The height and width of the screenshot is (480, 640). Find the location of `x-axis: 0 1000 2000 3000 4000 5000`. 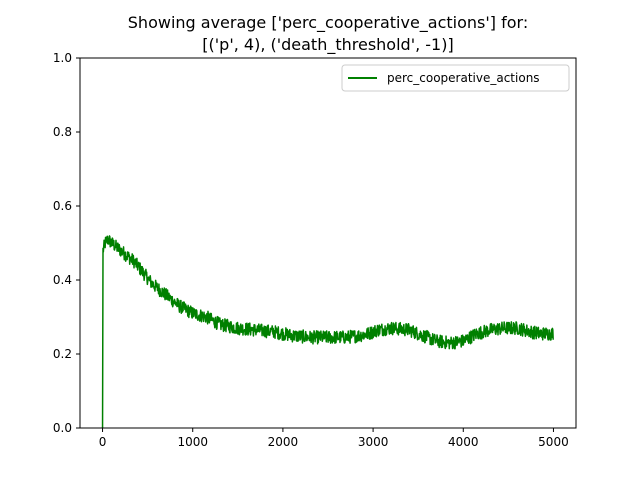

x-axis: 0 1000 2000 3000 4000 5000 is located at coordinates (334, 438).